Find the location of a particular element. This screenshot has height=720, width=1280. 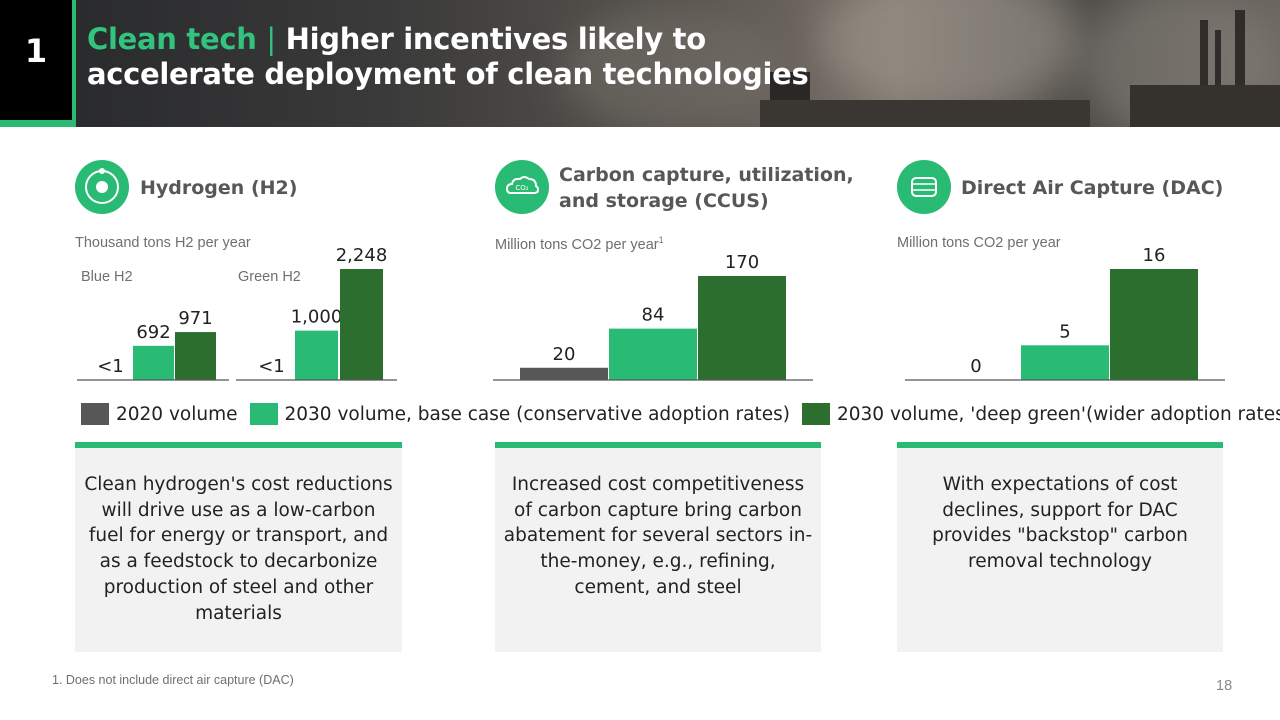

ccus-unit-label: Million tons CO2 per year1 is located at coordinates (579, 244).